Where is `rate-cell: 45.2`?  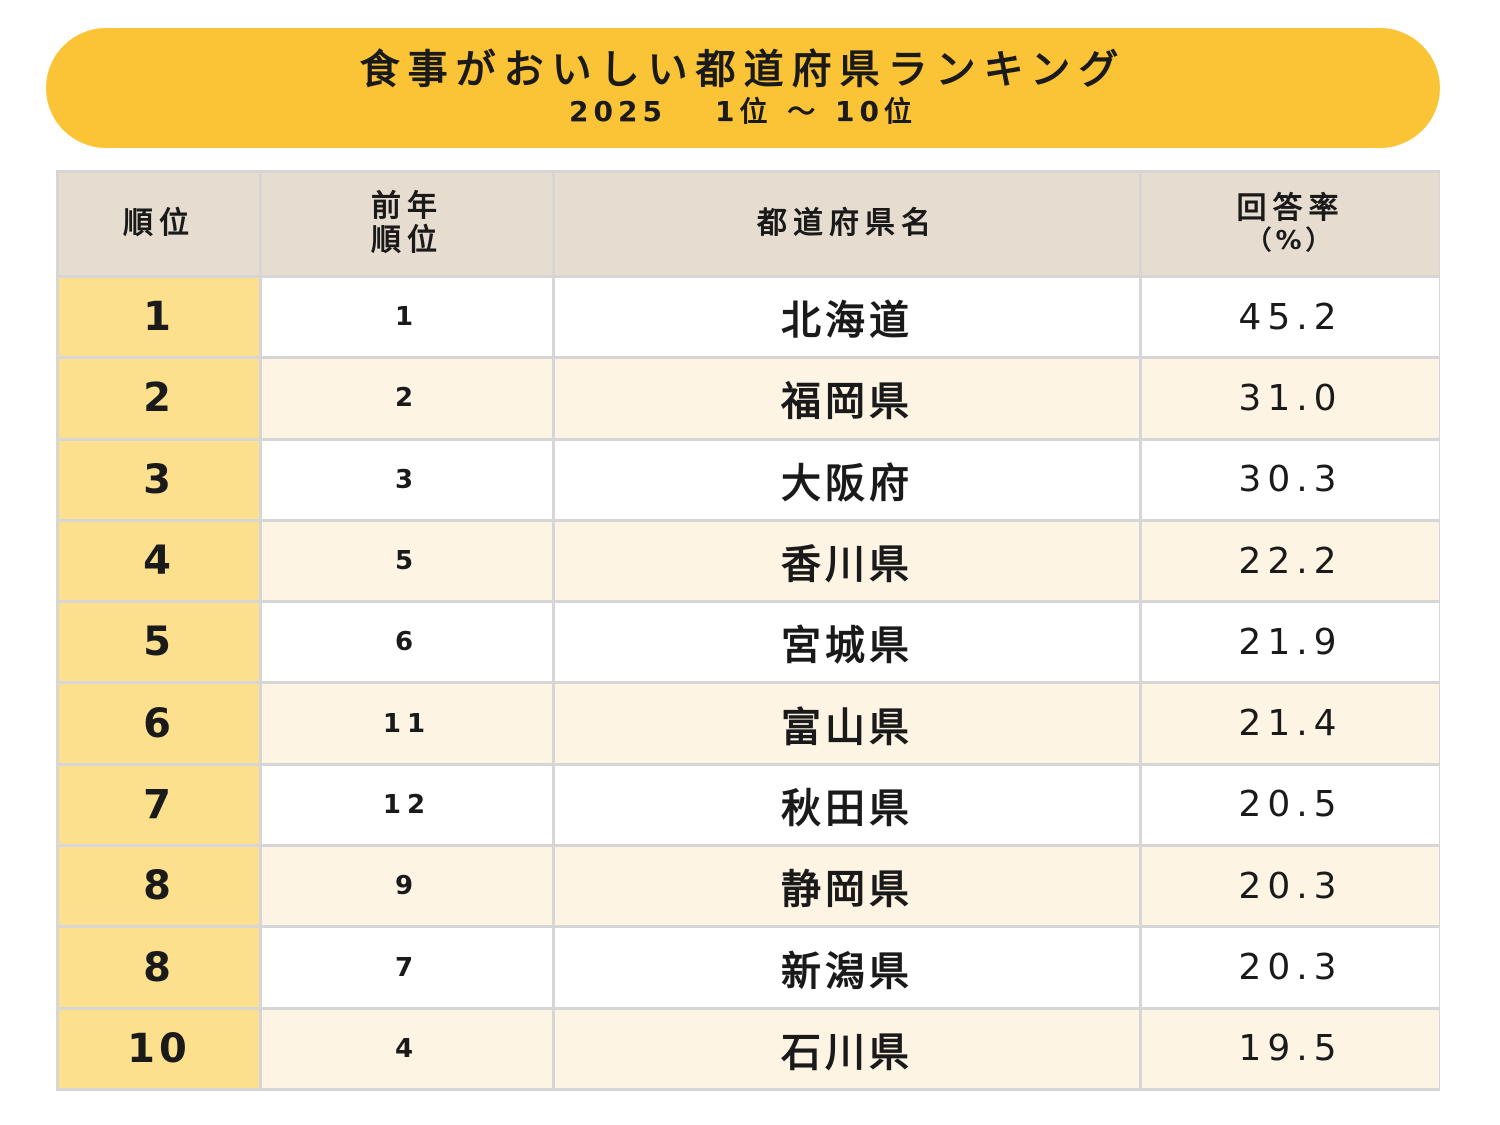
rate-cell: 45.2 is located at coordinates (1290, 317).